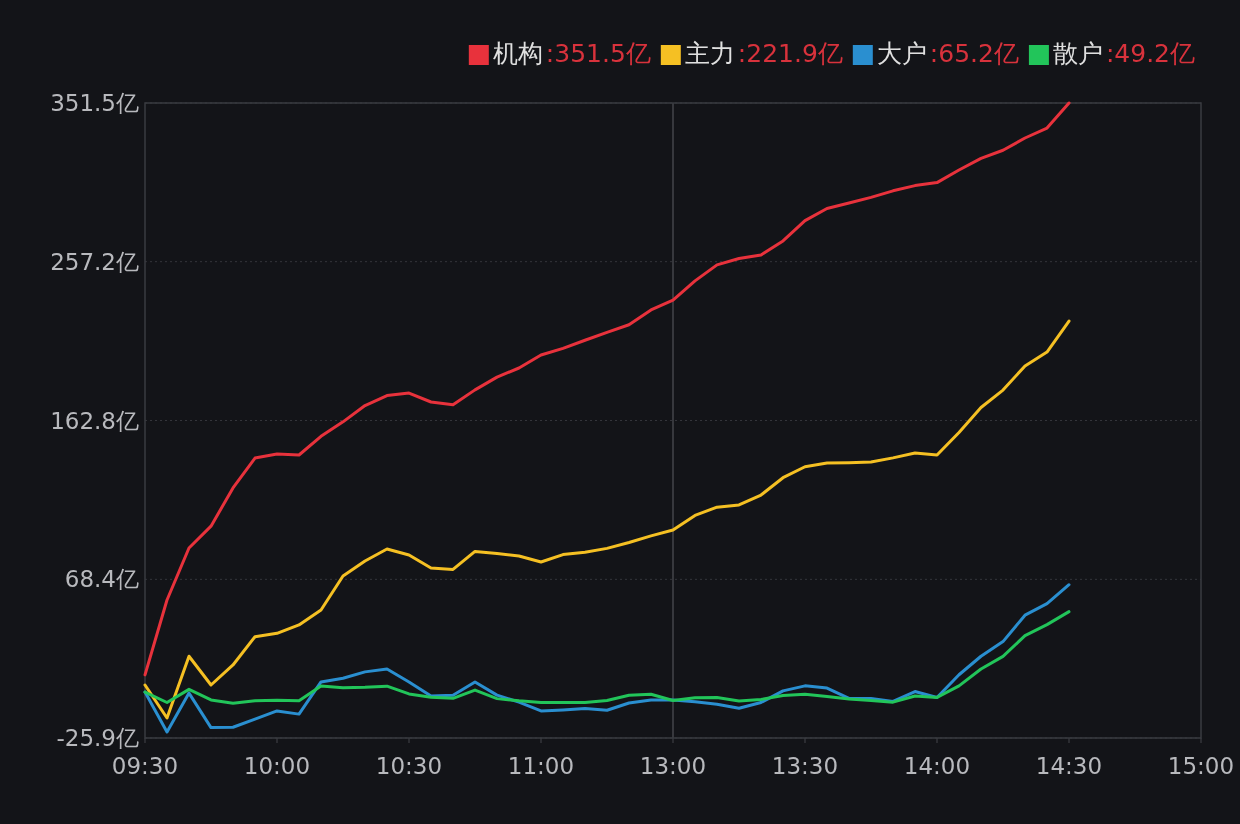  I want to click on legend-label: 散户, so click(1077, 53).